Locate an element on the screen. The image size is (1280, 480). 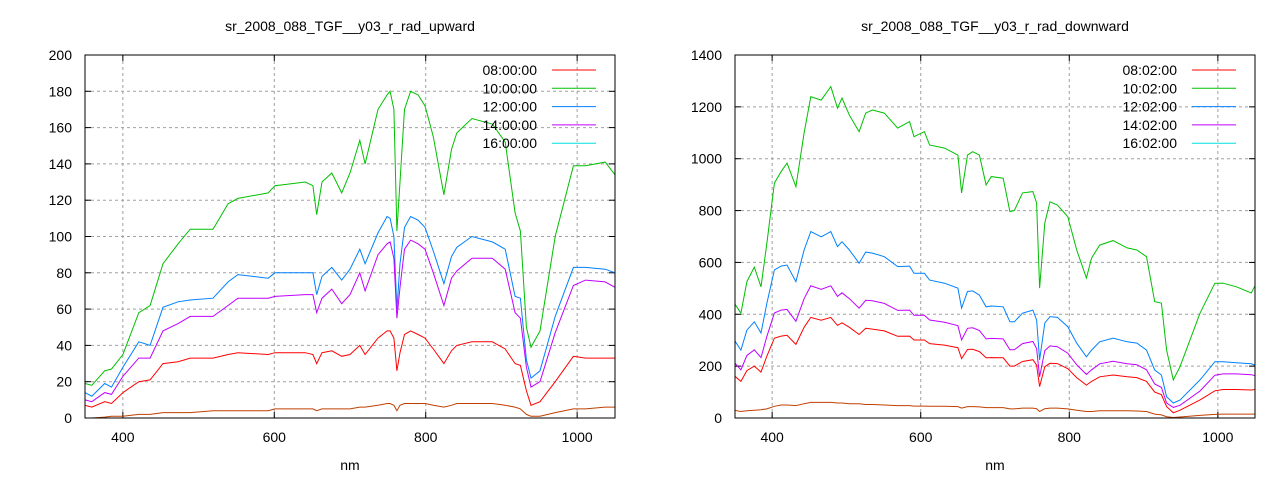
y-tick-label: 20 is located at coordinates (64, 382).